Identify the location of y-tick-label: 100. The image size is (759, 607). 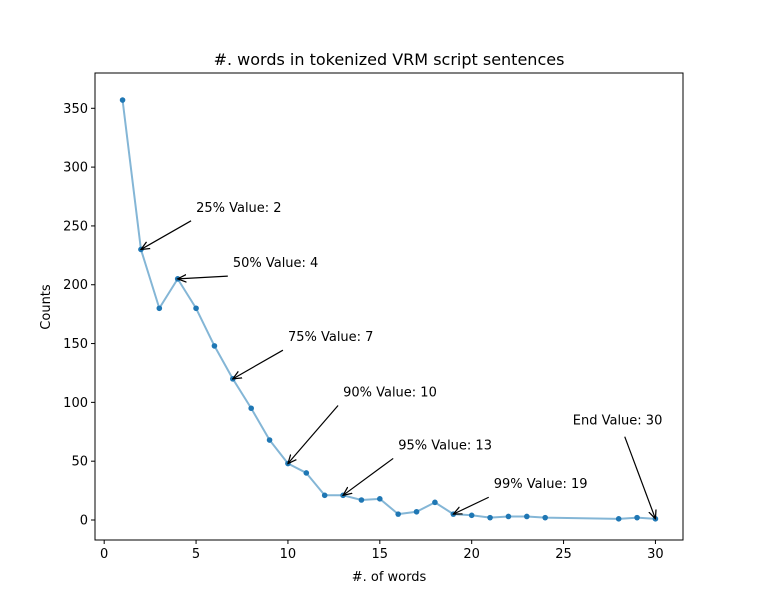
(75, 403).